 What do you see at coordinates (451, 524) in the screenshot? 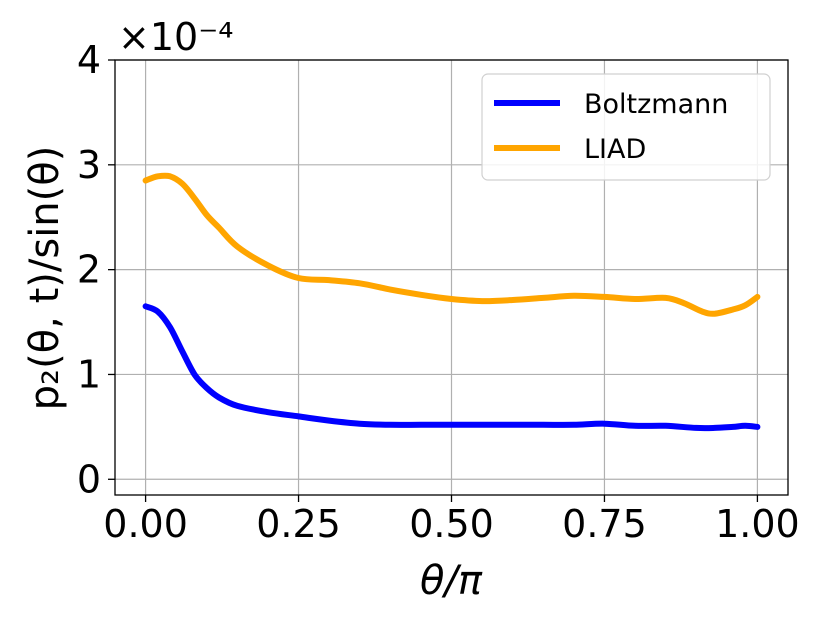
I see `x-tick-label: 0.50` at bounding box center [451, 524].